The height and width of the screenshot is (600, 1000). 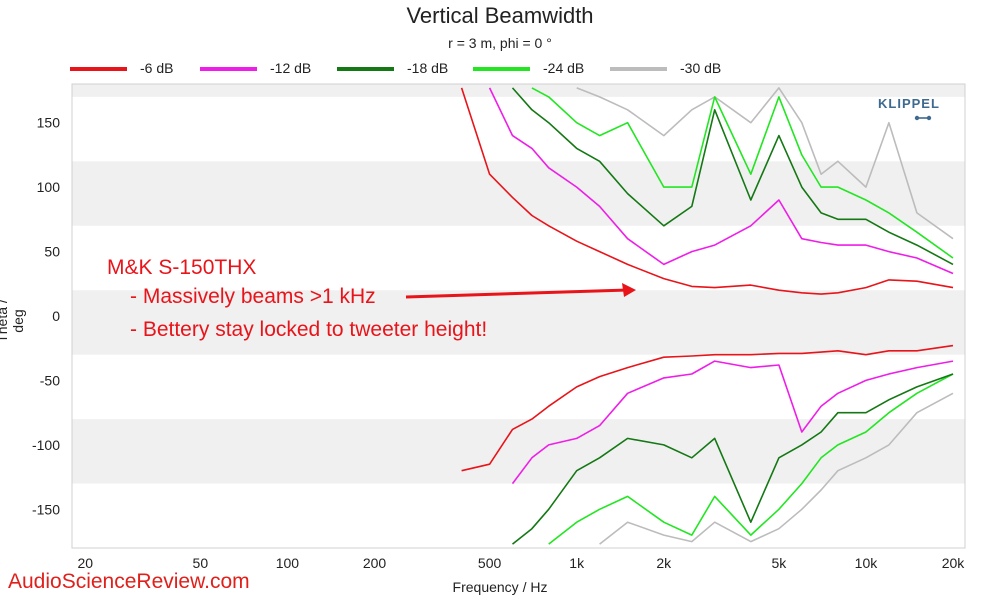 I want to click on legend-label: -24 dB, so click(x=564, y=68).